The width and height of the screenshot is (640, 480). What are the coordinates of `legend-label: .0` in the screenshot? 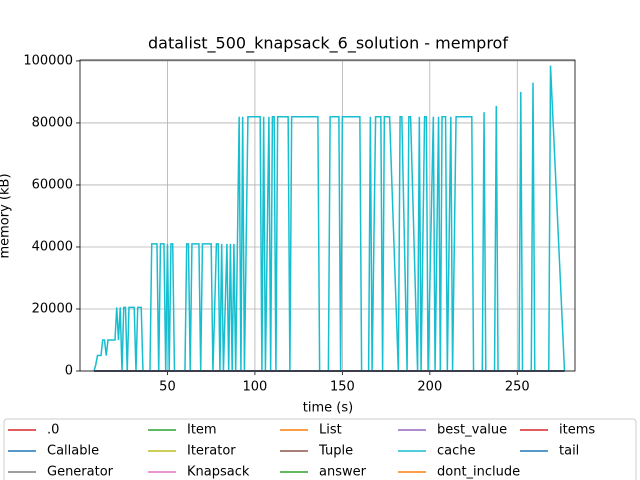 It's located at (53, 430).